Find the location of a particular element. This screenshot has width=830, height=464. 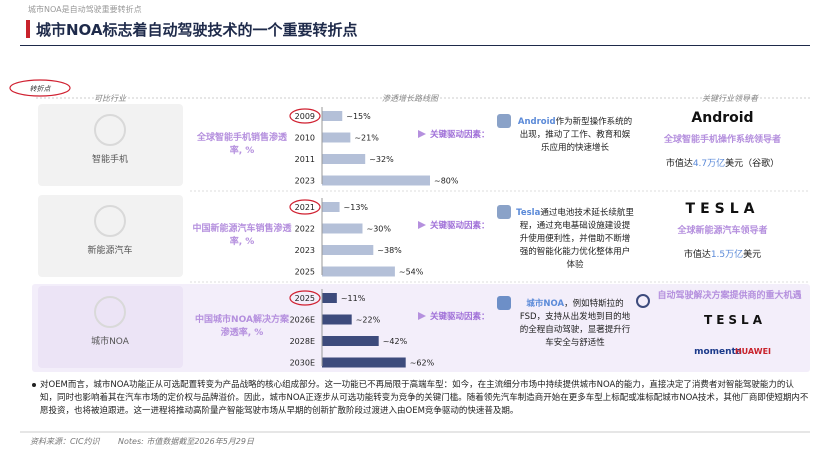

bar-category: 2030E is located at coordinates (302, 363).